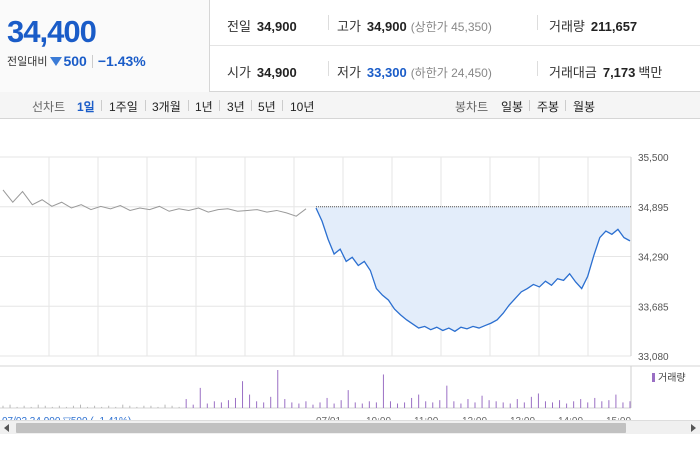 This screenshot has height=450, width=700. Describe the element at coordinates (121, 61) in the screenshot. I see `change-rate: −1.43%` at that location.